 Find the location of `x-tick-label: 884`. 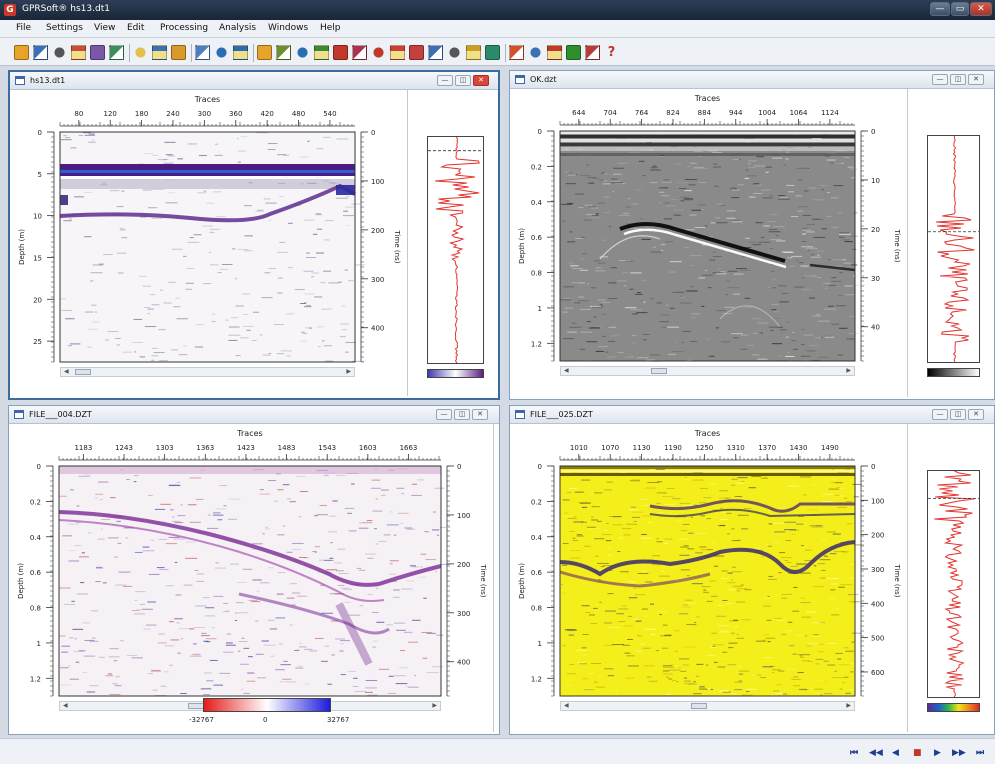

x-tick-label: 884 is located at coordinates (705, 113).